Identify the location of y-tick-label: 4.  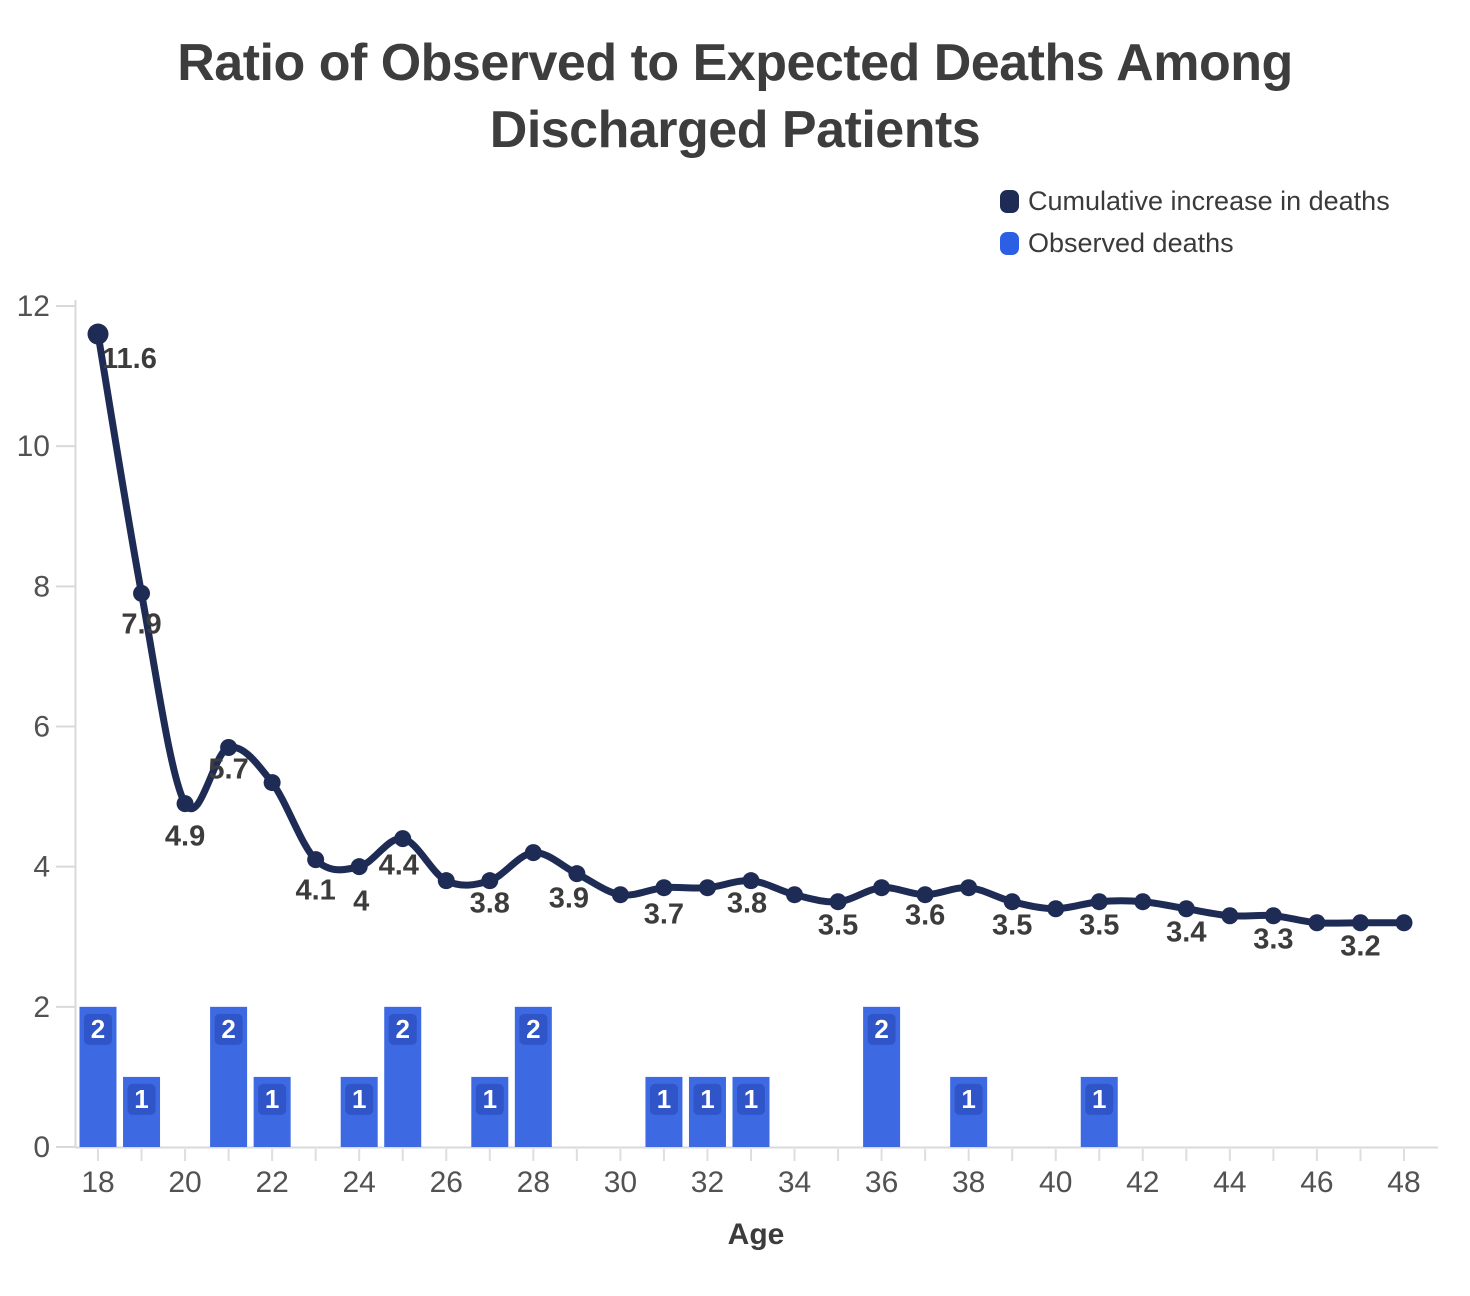
(41, 867).